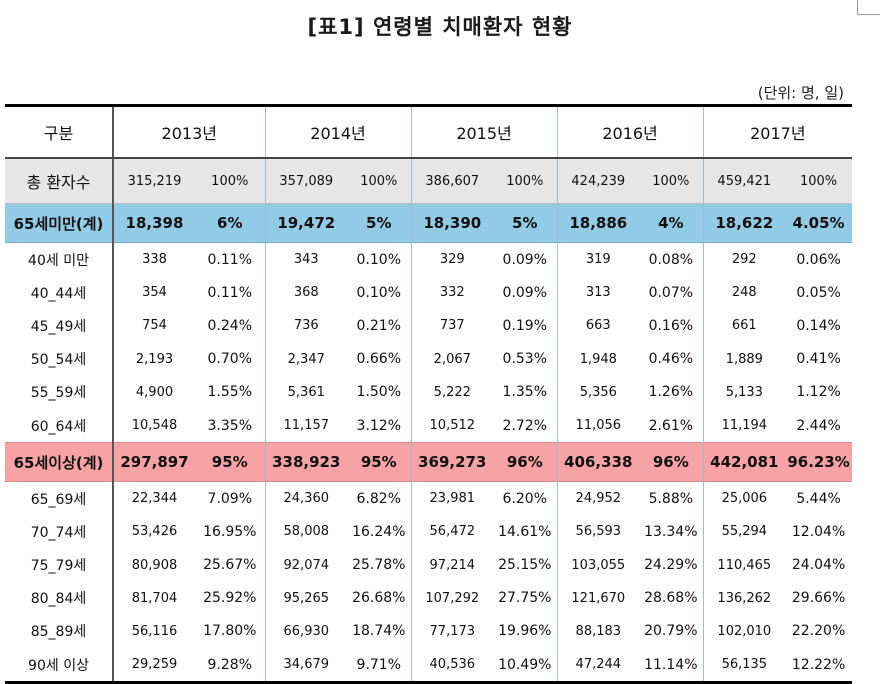  I want to click on count-cell: 1,889, so click(744, 359).